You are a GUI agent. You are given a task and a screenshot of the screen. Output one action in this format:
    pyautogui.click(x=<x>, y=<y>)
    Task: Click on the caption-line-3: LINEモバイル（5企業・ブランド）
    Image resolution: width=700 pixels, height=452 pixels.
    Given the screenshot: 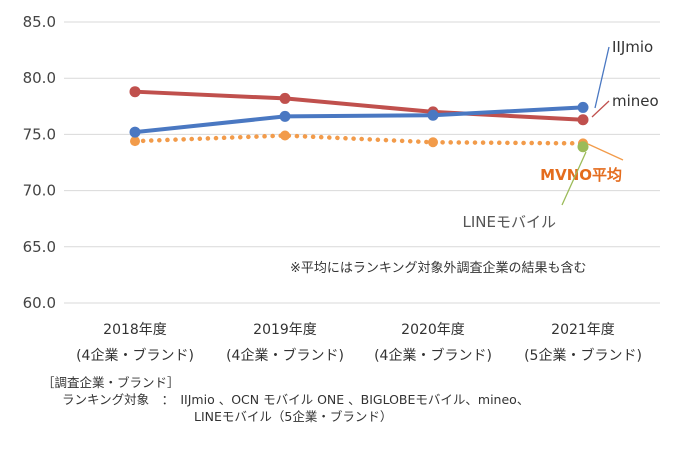 What is the action you would take?
    pyautogui.click(x=293, y=416)
    